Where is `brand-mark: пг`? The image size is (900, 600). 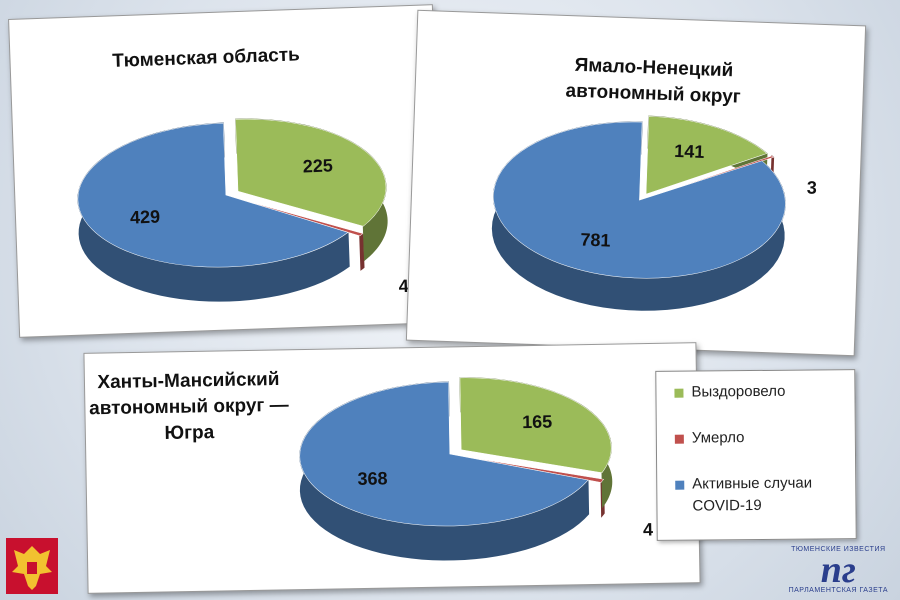 brand-mark: пг is located at coordinates (838, 570).